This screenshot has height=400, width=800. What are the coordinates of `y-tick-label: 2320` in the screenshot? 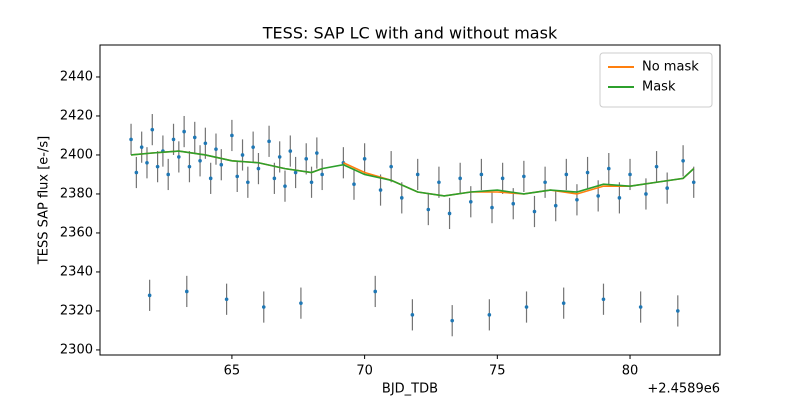 It's located at (76, 310).